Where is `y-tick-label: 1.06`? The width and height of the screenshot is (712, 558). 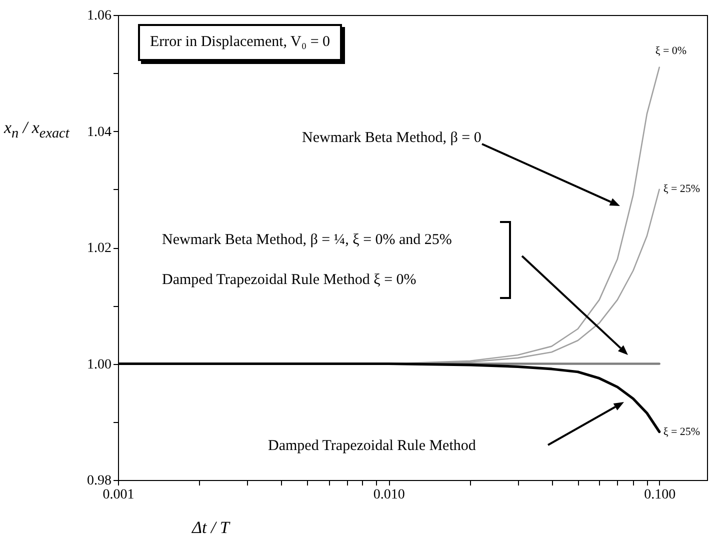
y-tick-label: 1.06 is located at coordinates (99, 16).